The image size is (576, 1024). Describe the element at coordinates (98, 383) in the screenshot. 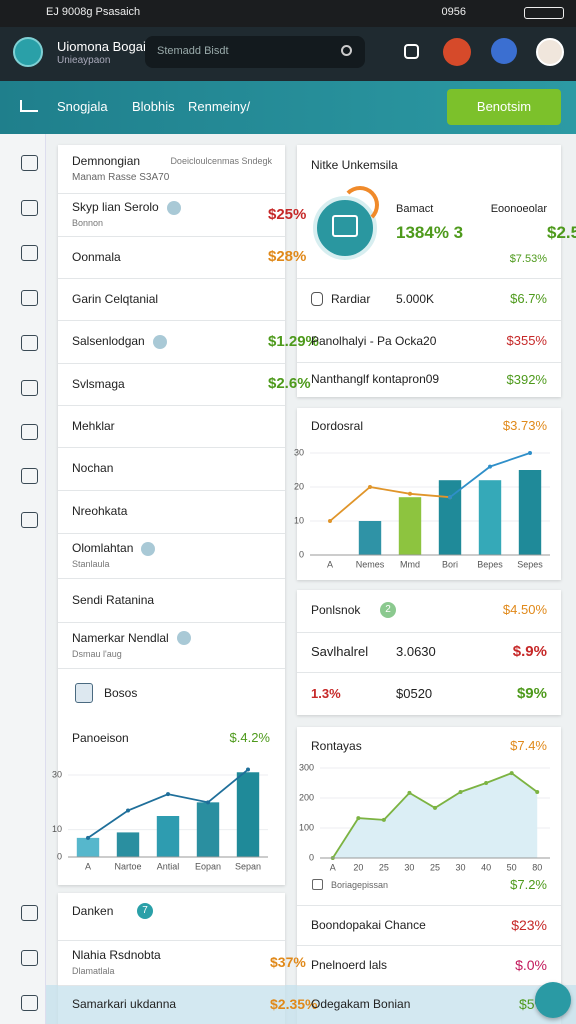

I see `label: Svlsmaga` at that location.